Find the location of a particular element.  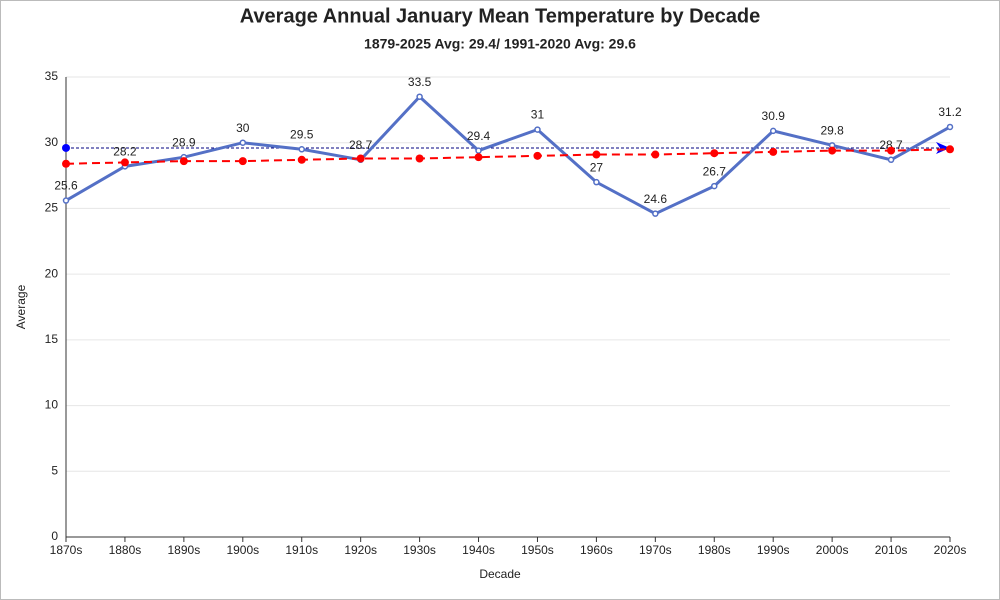

data-label: 29.4 is located at coordinates (479, 136).